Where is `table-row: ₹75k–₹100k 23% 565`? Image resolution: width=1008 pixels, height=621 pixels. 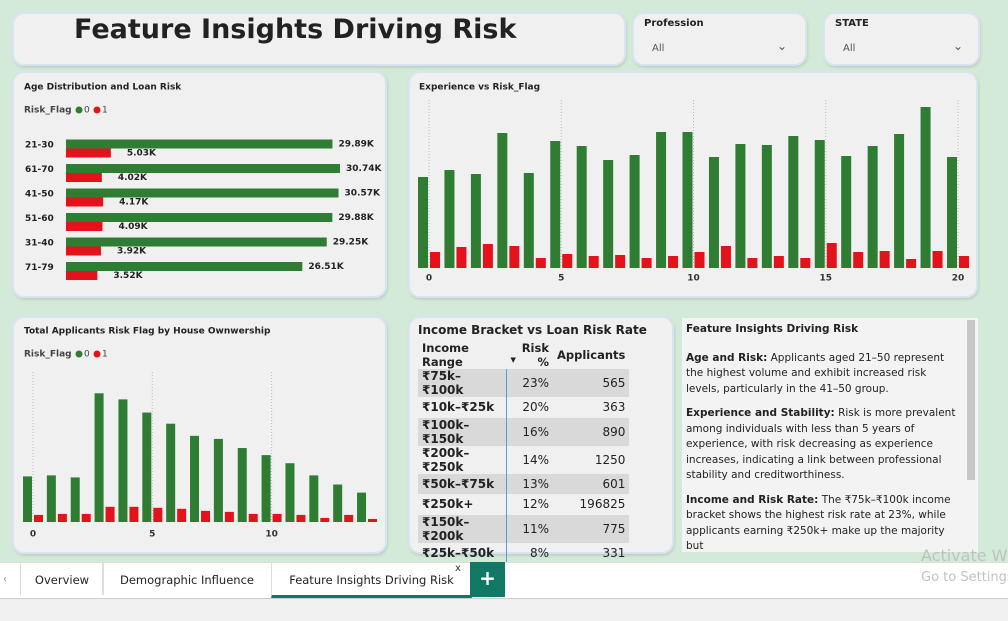 table-row: ₹75k–₹100k 23% 565 is located at coordinates (524, 383).